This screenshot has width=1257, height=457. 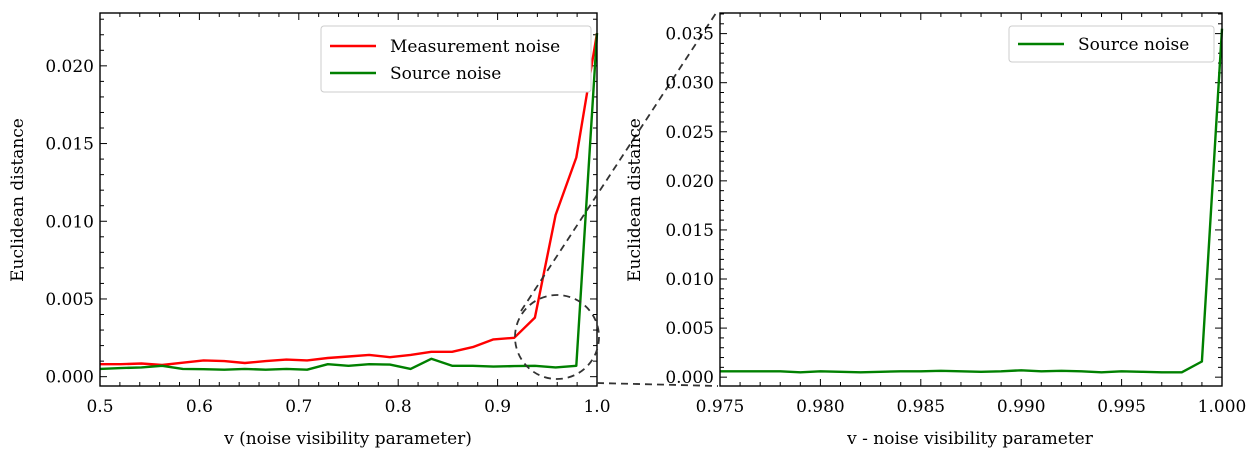 I want to click on right-x-tick-label: 0.990, so click(x=1021, y=407).